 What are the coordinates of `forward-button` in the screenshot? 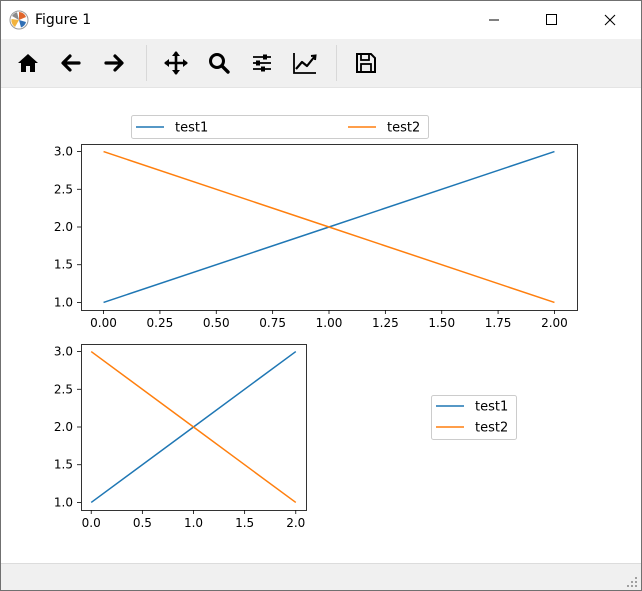 It's located at (114, 63).